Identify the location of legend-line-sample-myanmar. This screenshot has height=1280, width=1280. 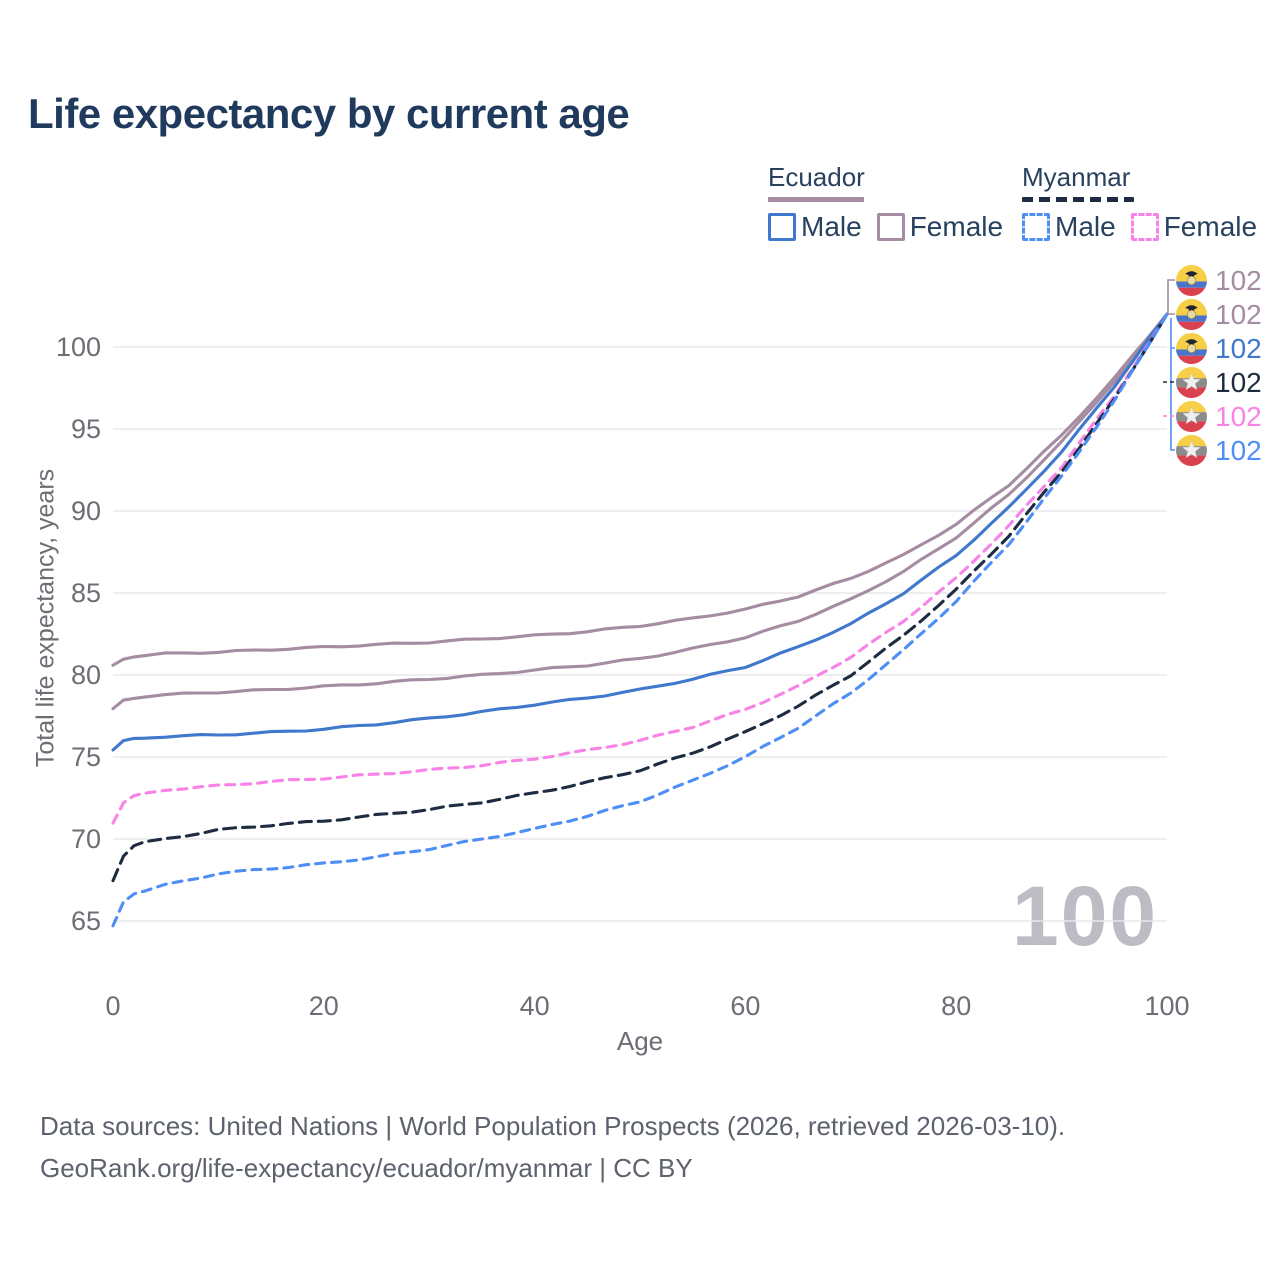
(1078, 199).